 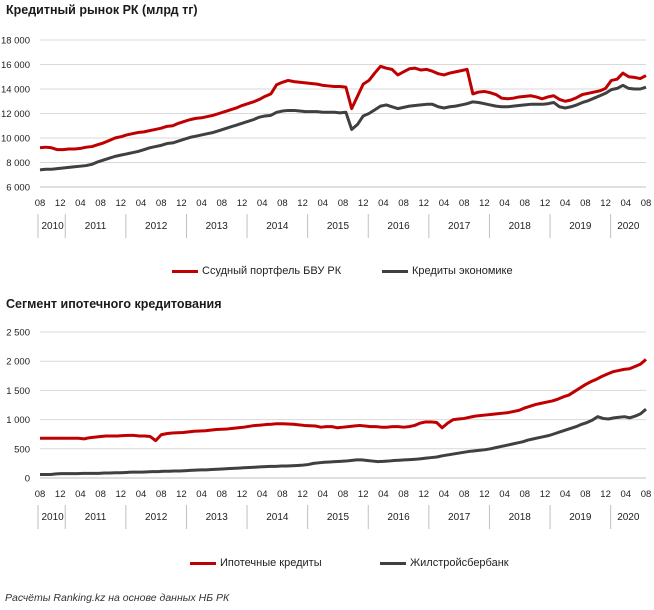 I want to click on y-tick-label: 14 000, so click(x=15, y=90).